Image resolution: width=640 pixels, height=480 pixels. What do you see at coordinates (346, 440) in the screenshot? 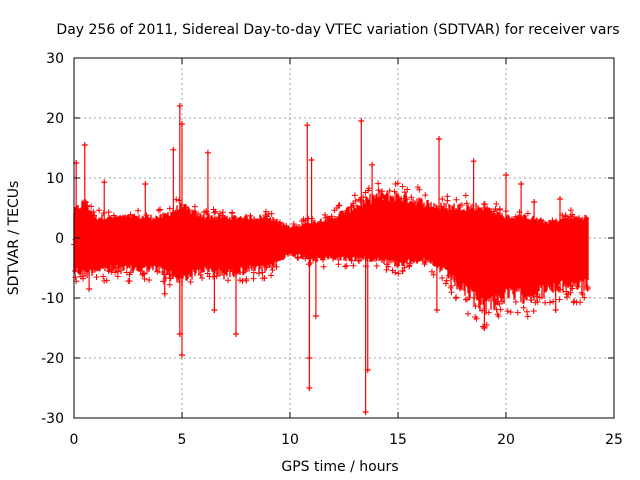
I see `x-tick-labels: 0 5 10 15 20 25` at bounding box center [346, 440].